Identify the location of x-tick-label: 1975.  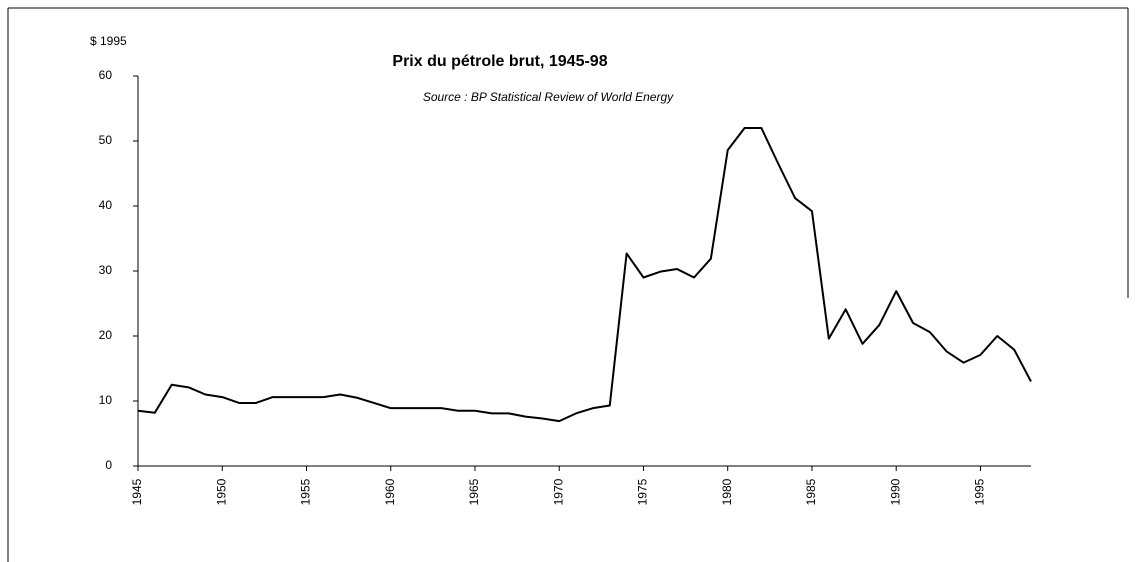
(643, 491).